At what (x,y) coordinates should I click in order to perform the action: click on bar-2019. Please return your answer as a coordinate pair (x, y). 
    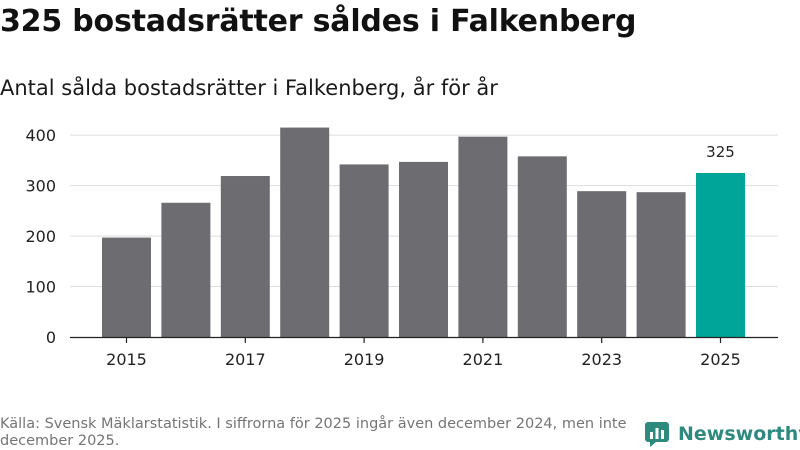
    Looking at the image, I should click on (364, 250).